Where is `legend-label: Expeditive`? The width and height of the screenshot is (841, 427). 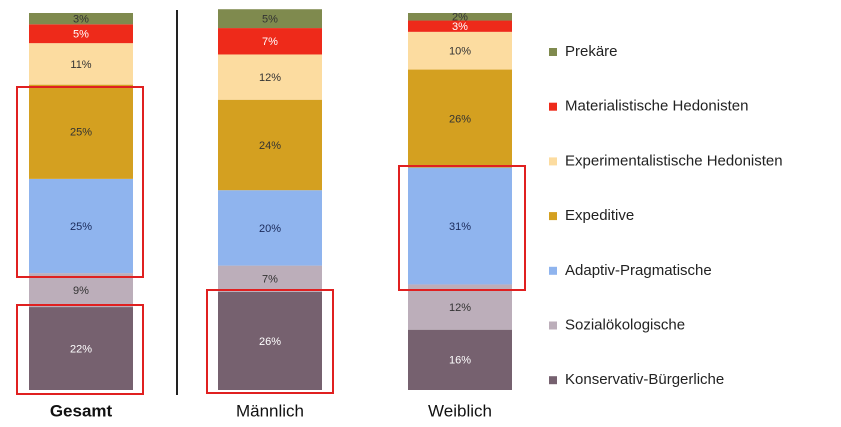
legend-label: Expeditive is located at coordinates (599, 215).